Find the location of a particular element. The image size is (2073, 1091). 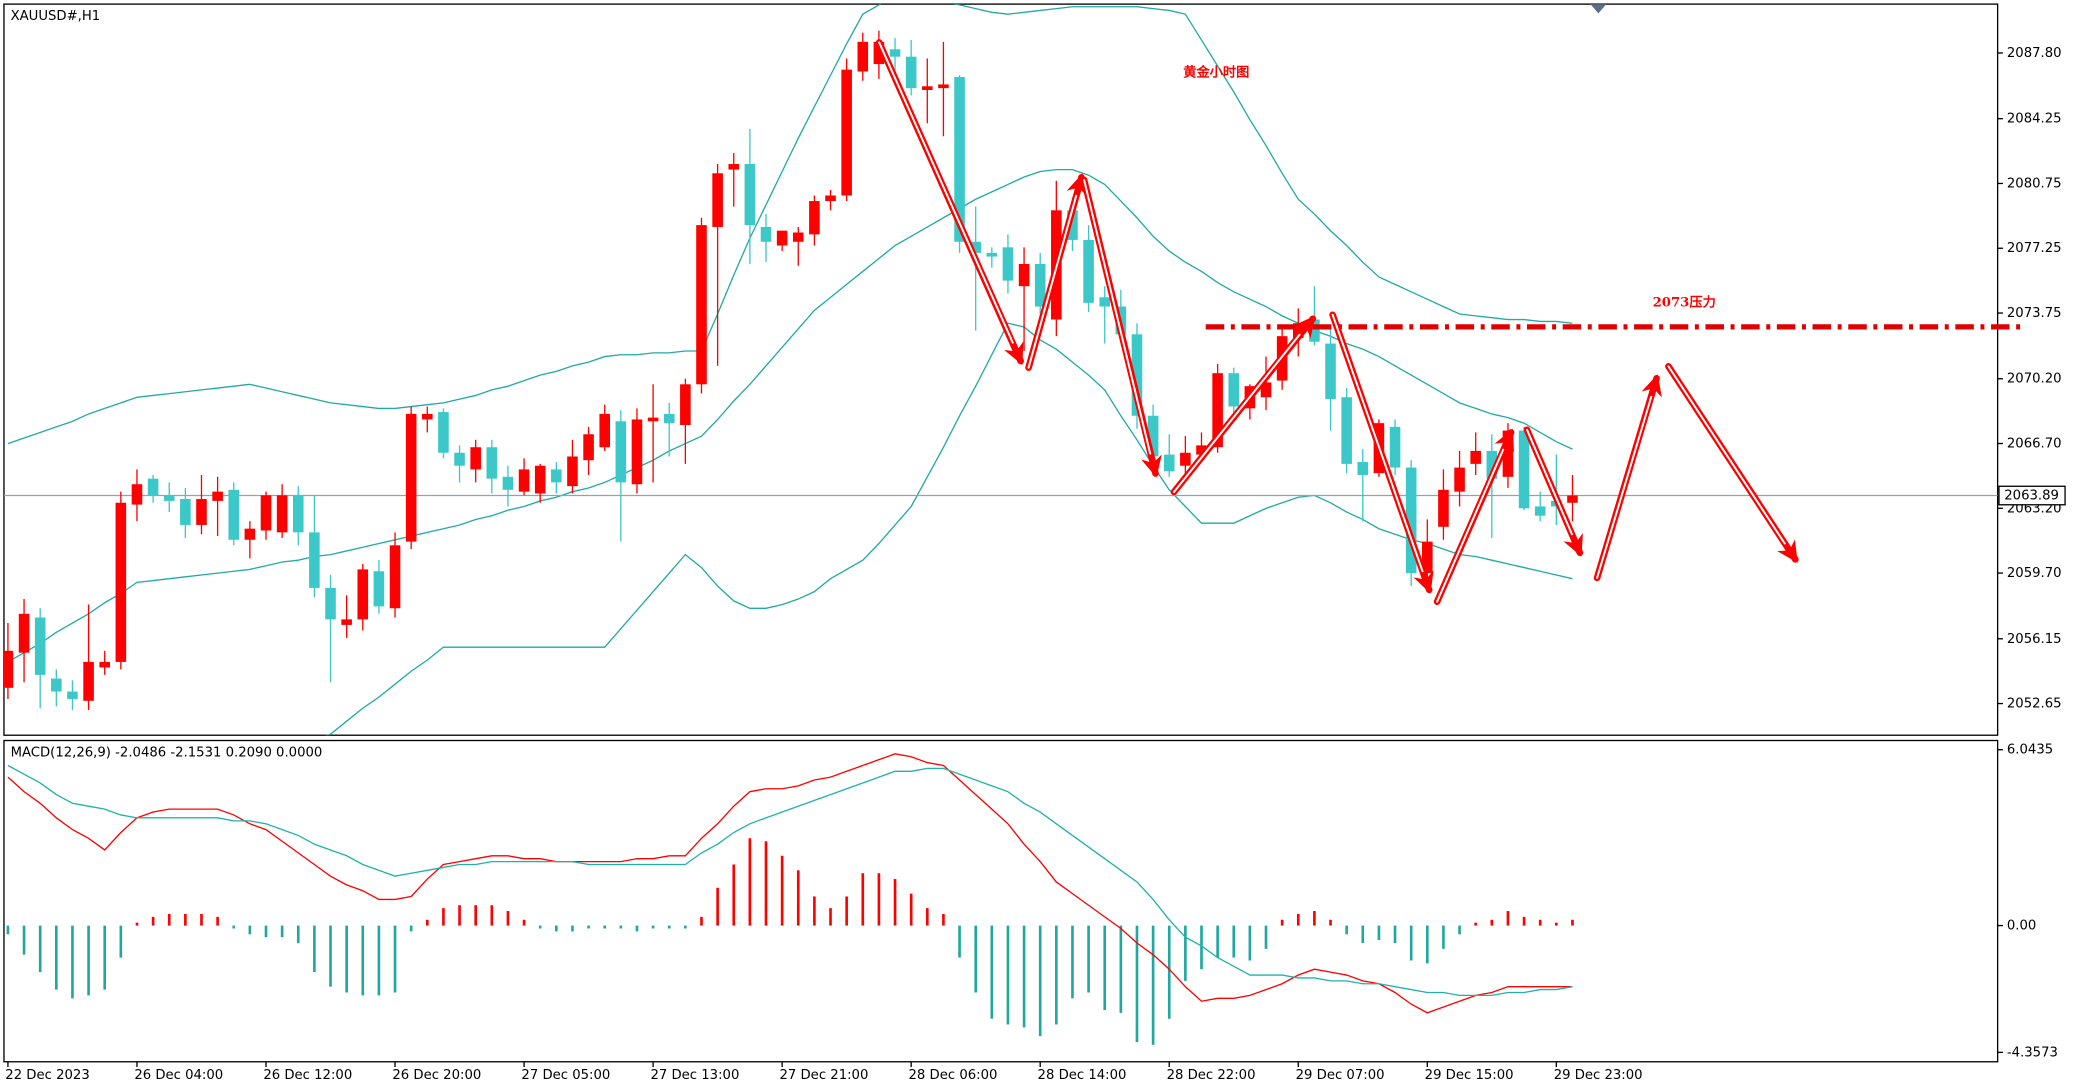

y-tick-label: 2059.70 is located at coordinates (2034, 573).